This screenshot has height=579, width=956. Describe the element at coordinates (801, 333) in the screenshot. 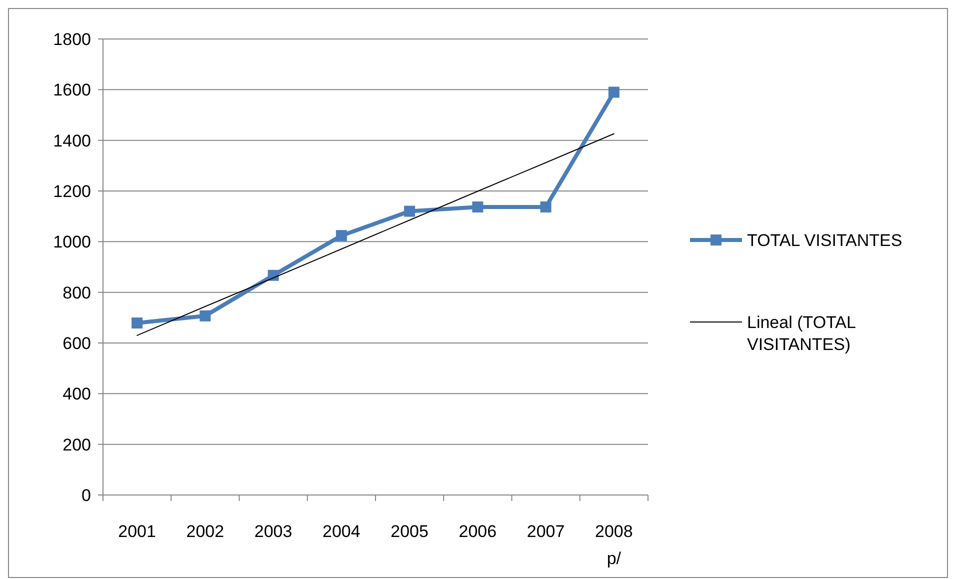

I see `legend-label: Lineal (TOTAL VISITANTES)` at that location.